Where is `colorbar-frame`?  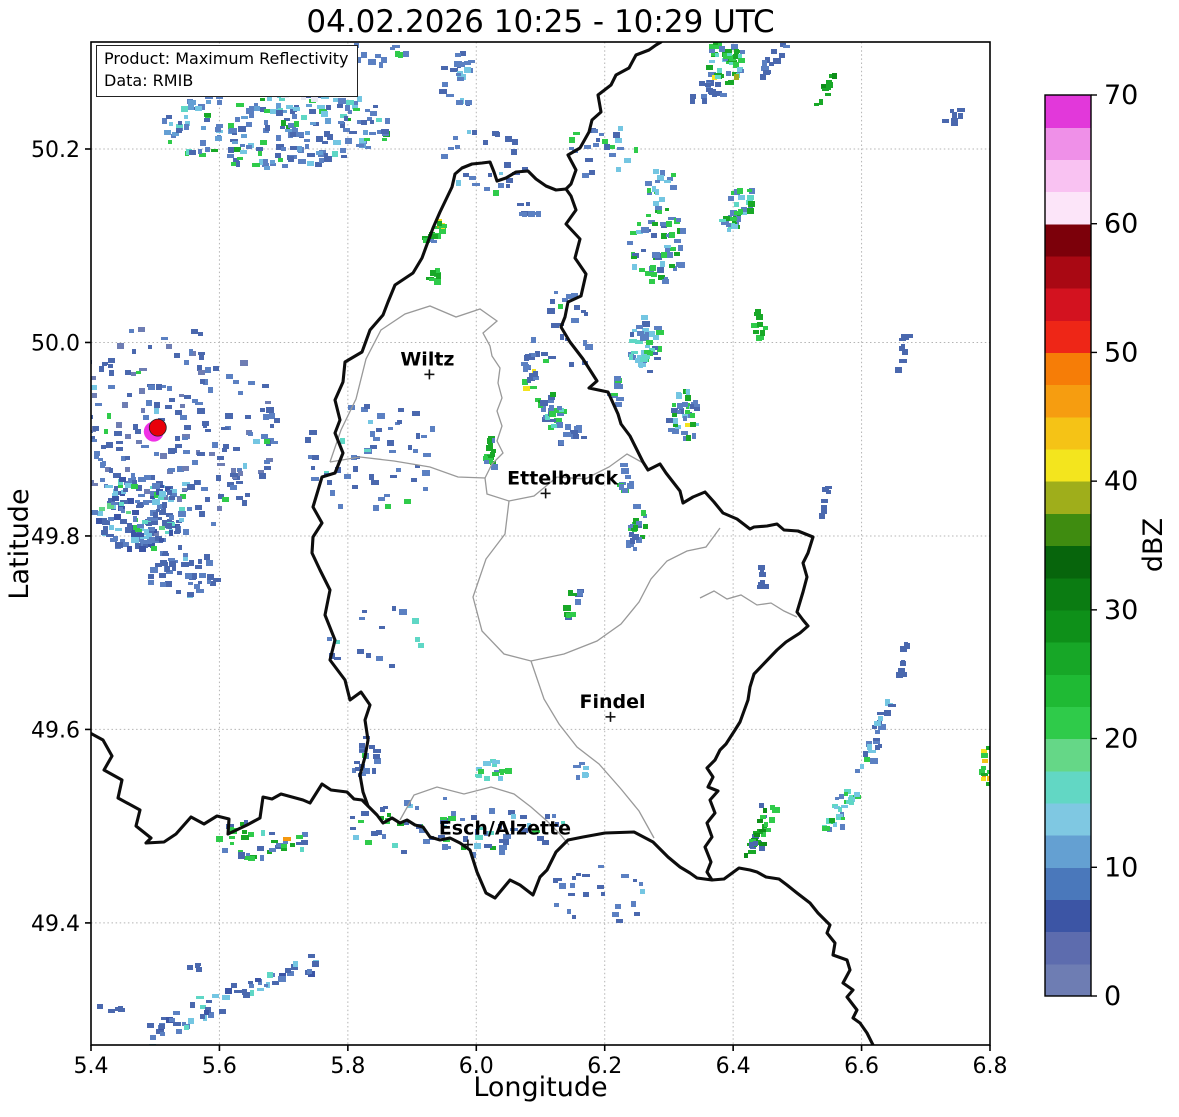 colorbar-frame is located at coordinates (1068, 545).